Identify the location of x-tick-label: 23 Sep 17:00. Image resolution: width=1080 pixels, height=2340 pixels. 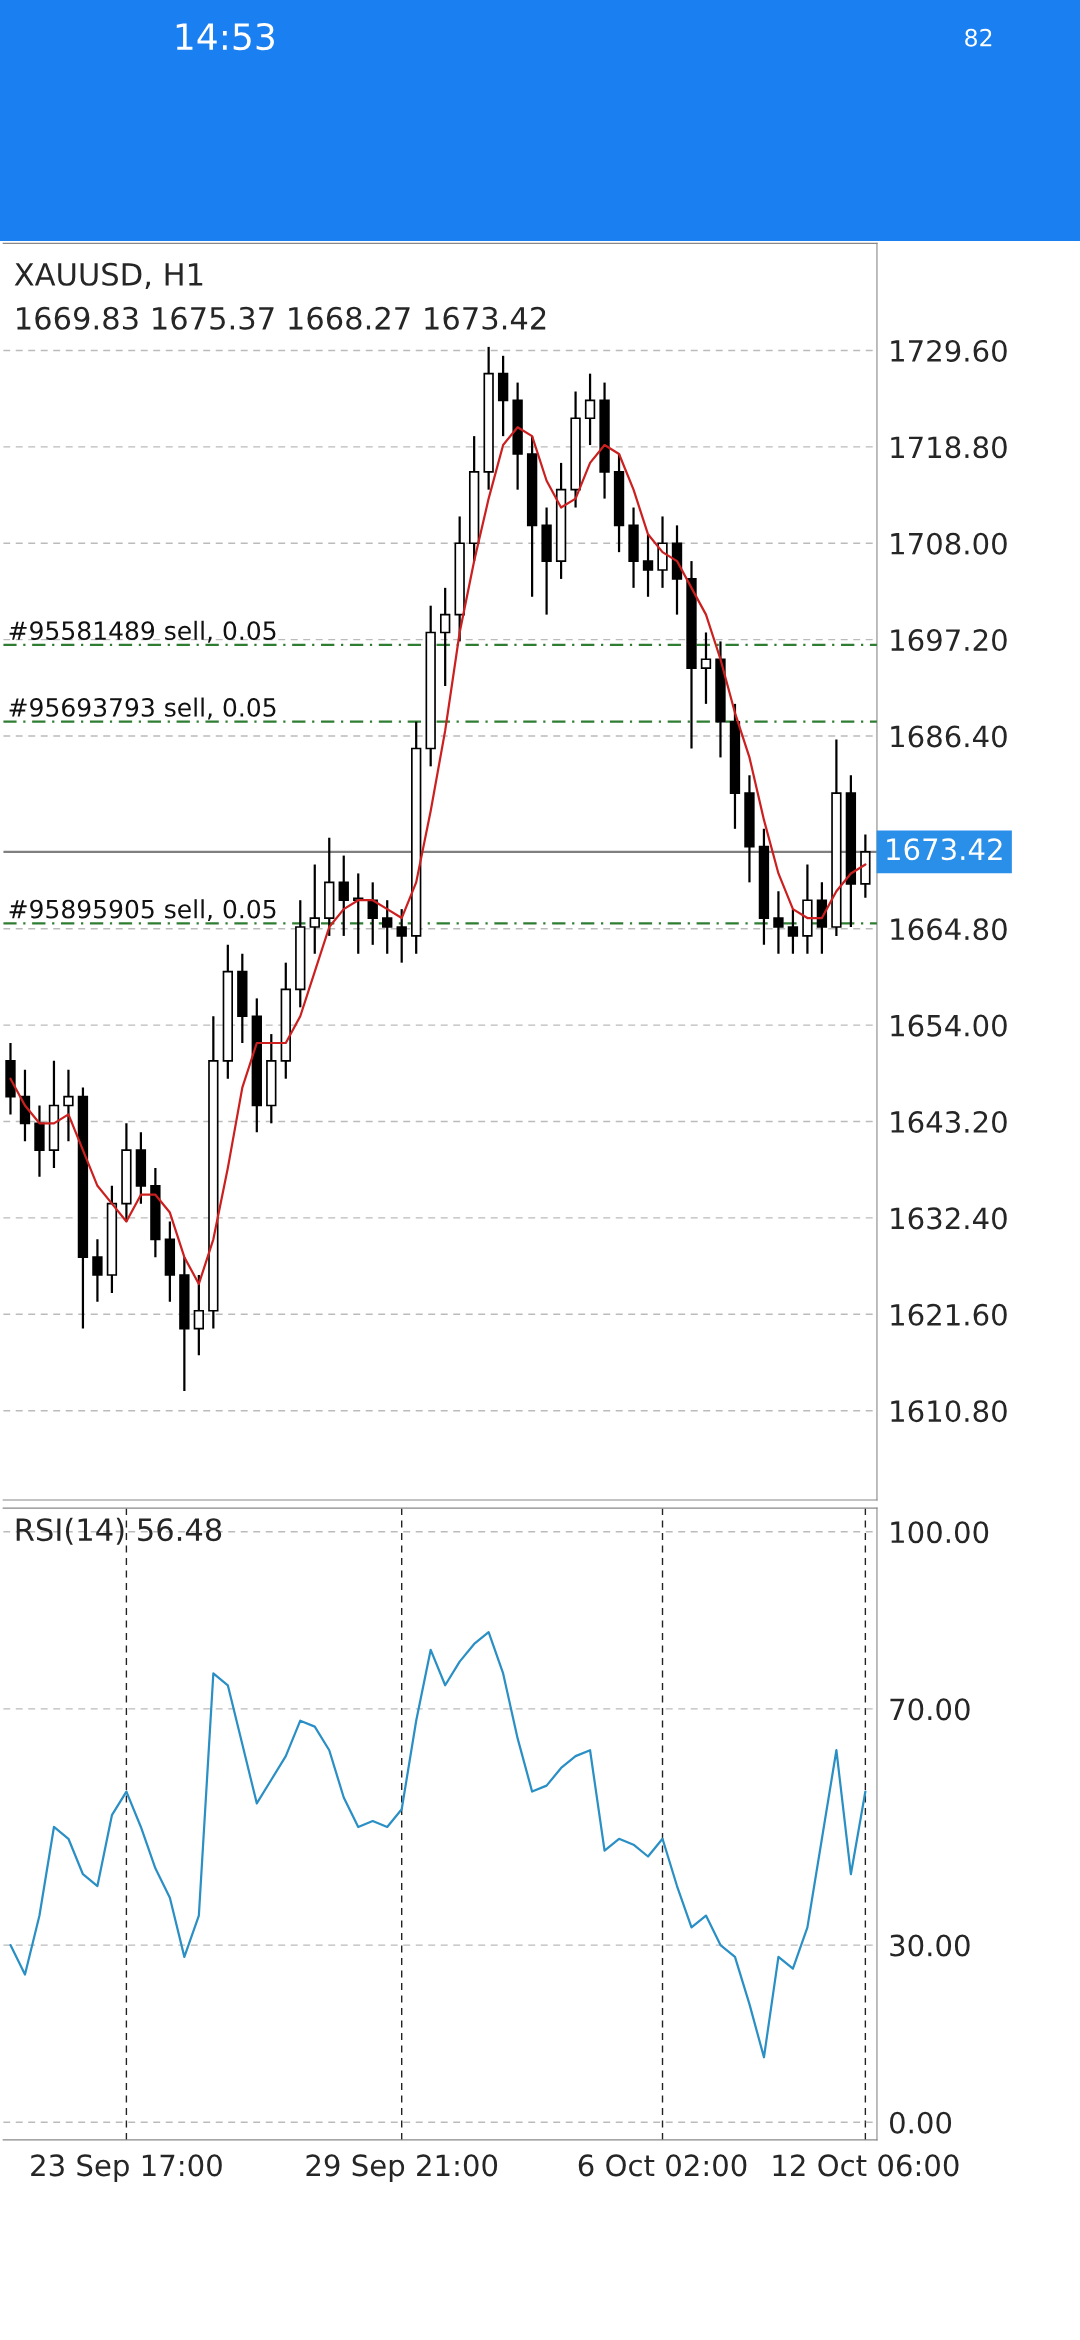
(126, 2168).